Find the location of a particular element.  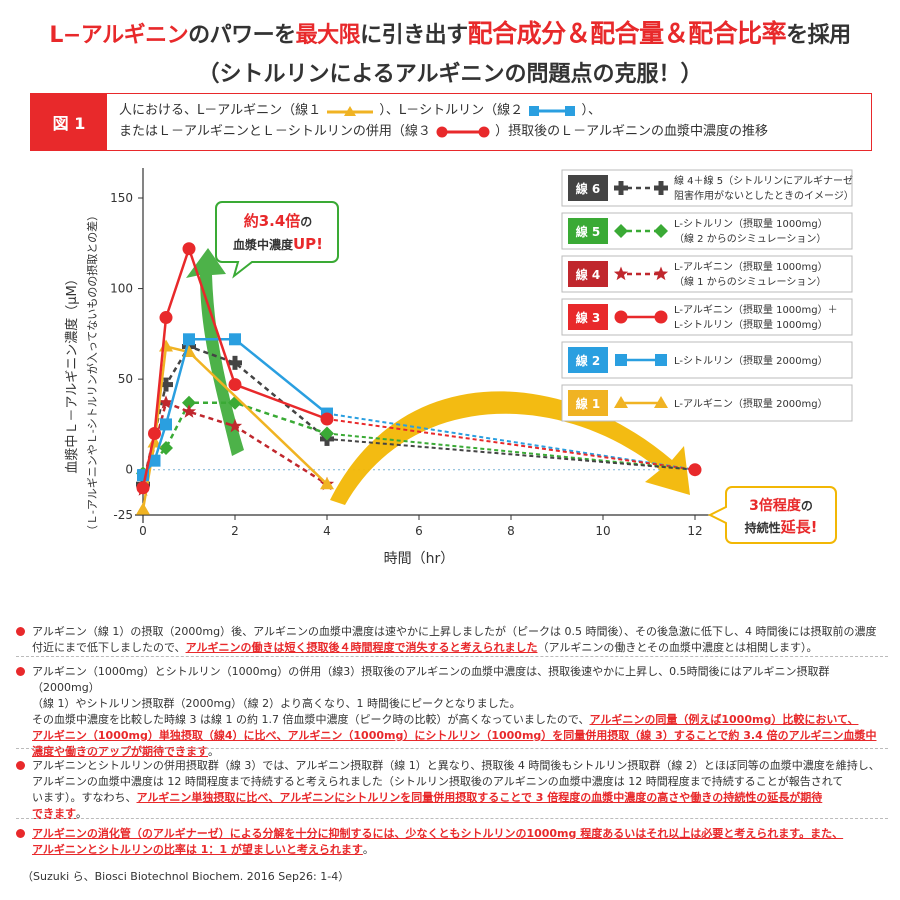

legend-badge-label: 線 4 is located at coordinates (588, 274).